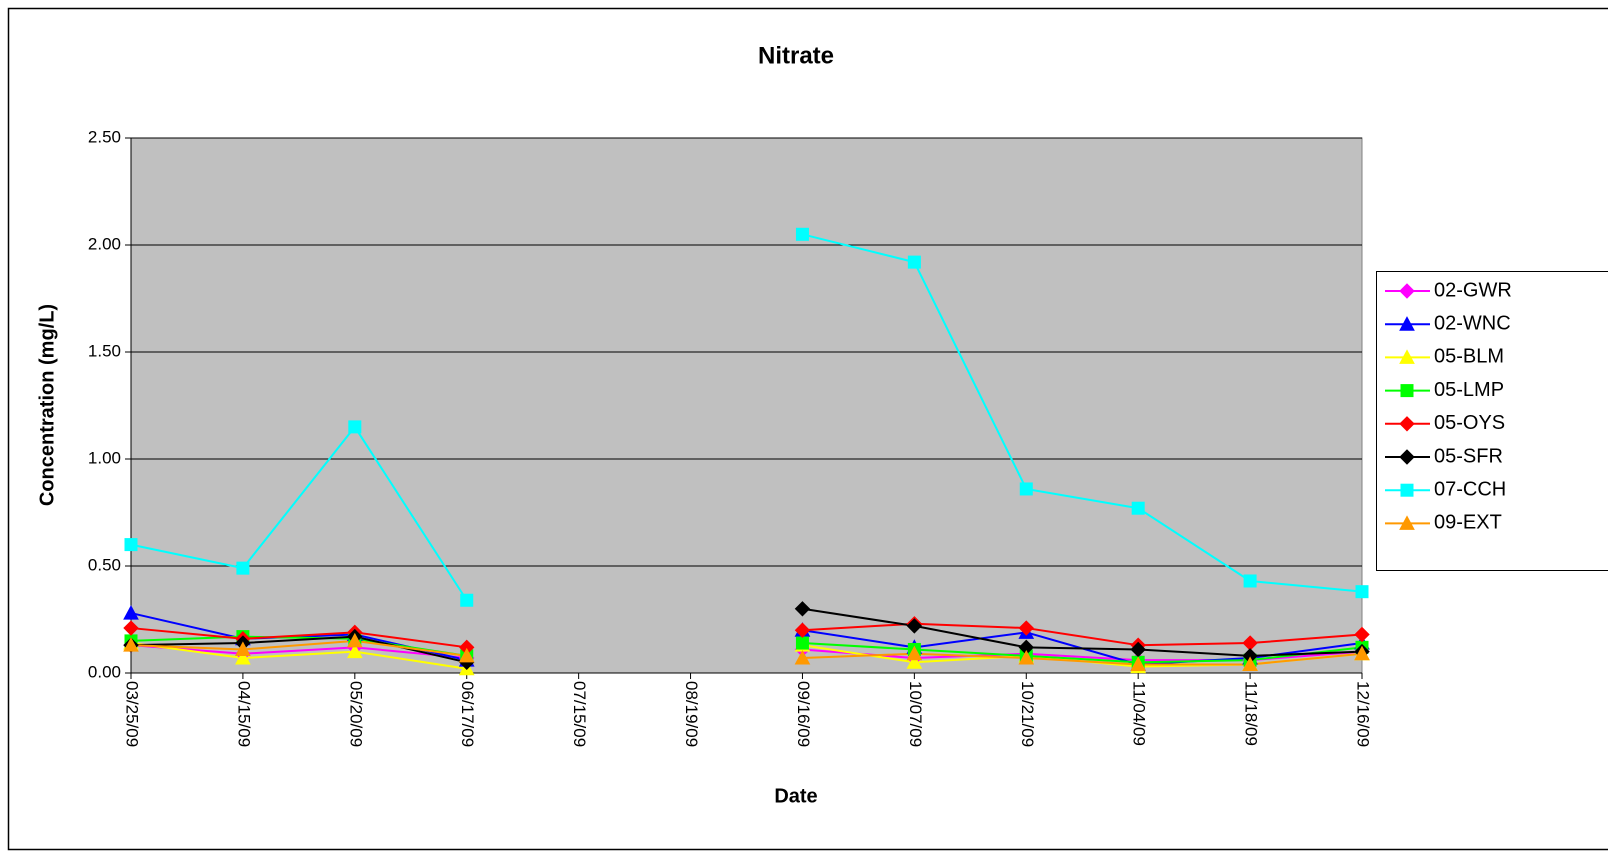  Describe the element at coordinates (467, 714) in the screenshot. I see `x-tick-label: 06/17/09` at that location.